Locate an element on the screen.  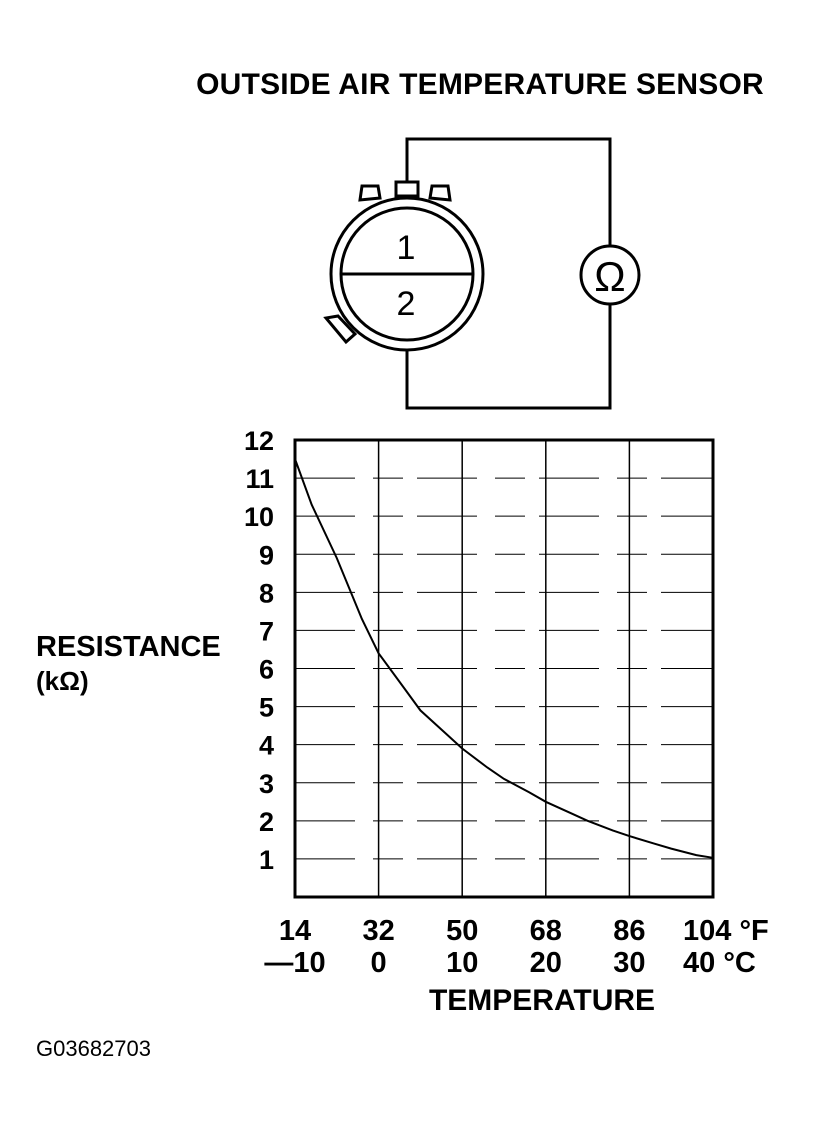
ohmmeter-icon: Ω is located at coordinates (610, 275).